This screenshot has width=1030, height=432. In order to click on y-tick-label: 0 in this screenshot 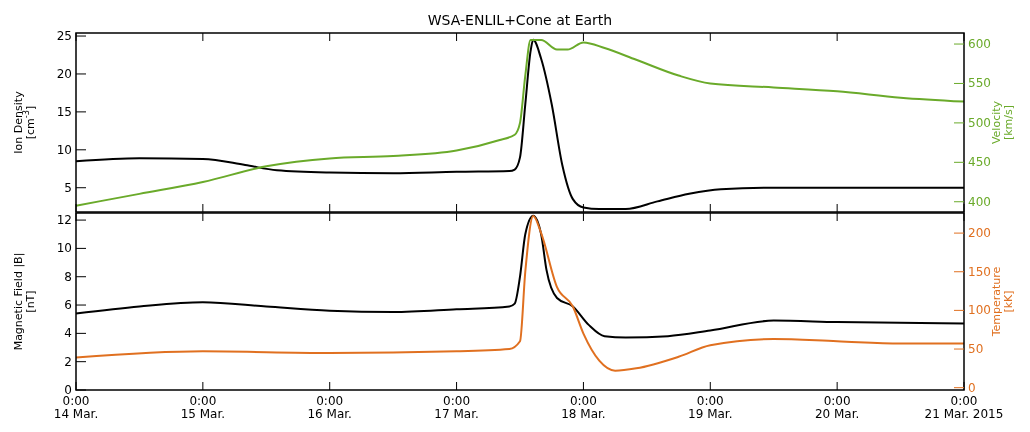, I will do `click(68, 390)`.